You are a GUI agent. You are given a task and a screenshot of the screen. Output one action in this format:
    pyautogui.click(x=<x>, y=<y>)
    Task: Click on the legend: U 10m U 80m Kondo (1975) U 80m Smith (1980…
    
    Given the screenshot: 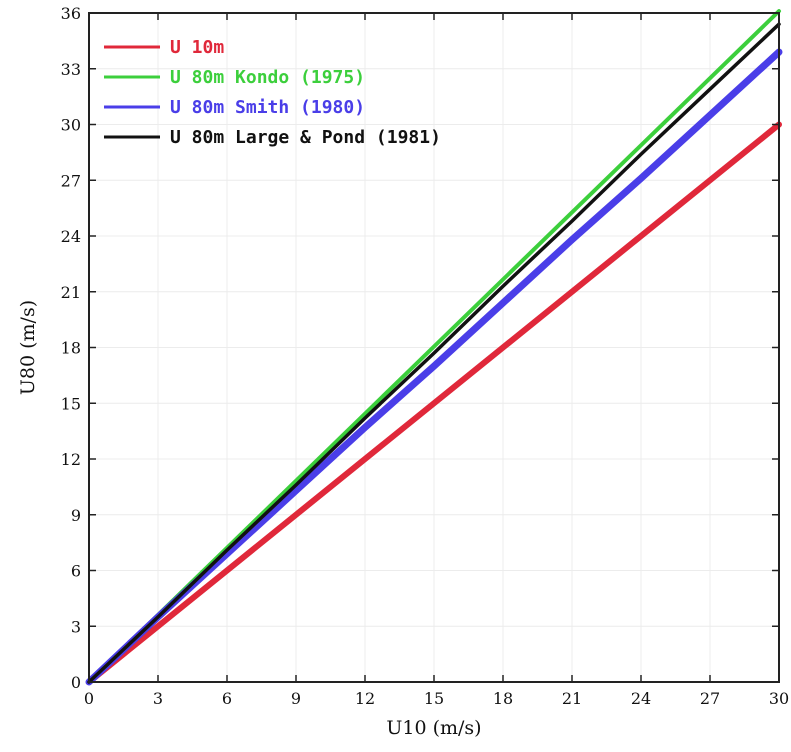 What is the action you would take?
    pyautogui.click(x=272, y=92)
    